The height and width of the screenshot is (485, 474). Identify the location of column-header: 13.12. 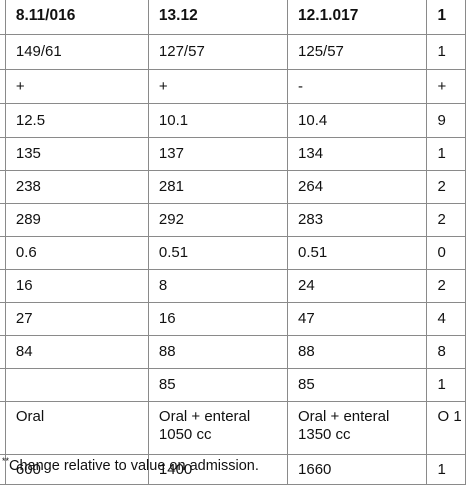
(218, 17).